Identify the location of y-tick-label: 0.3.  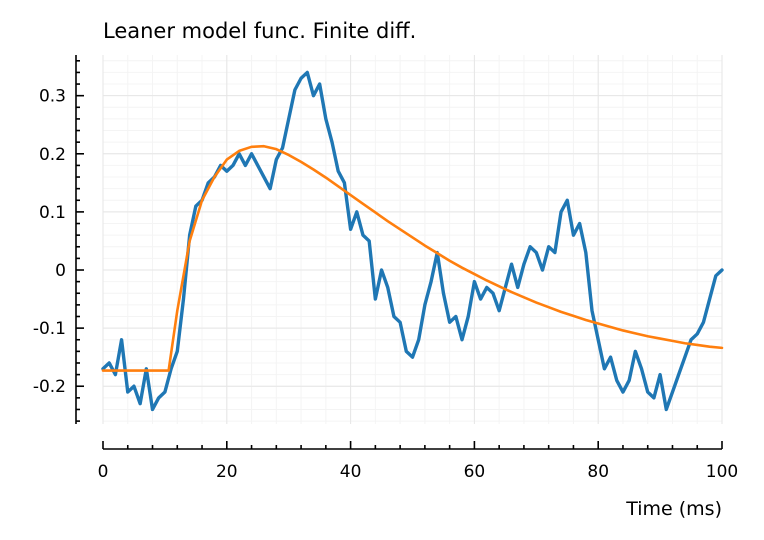
(52, 97).